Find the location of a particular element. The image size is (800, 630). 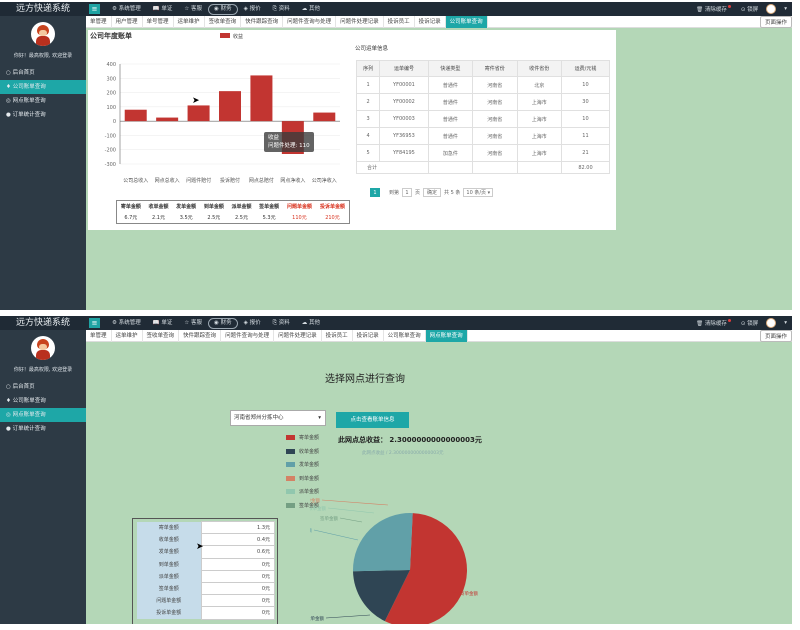

confirm-button: 确定 is located at coordinates (432, 192).